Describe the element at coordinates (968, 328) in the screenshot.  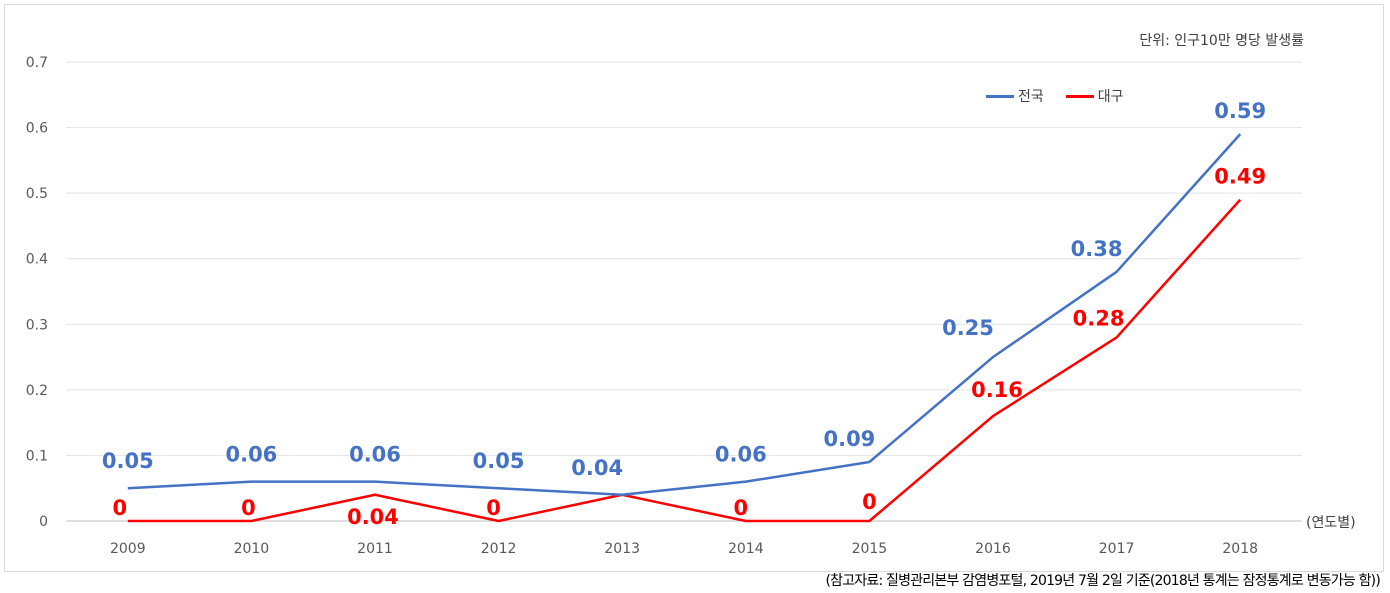
I see `data-label-national: 0.25` at that location.